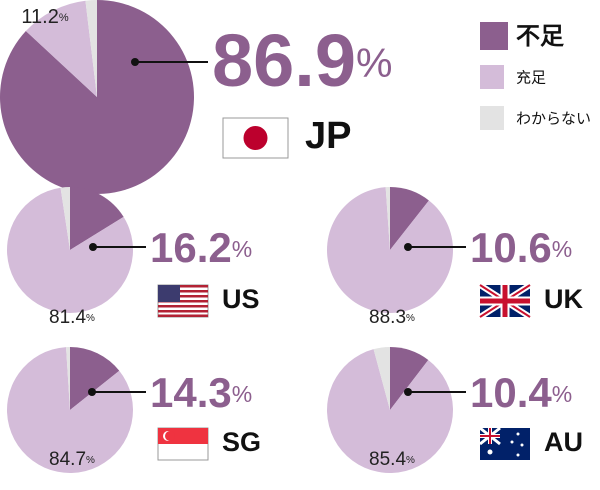 The image size is (600, 490). I want to click on value-number: 14.3, so click(191, 392).